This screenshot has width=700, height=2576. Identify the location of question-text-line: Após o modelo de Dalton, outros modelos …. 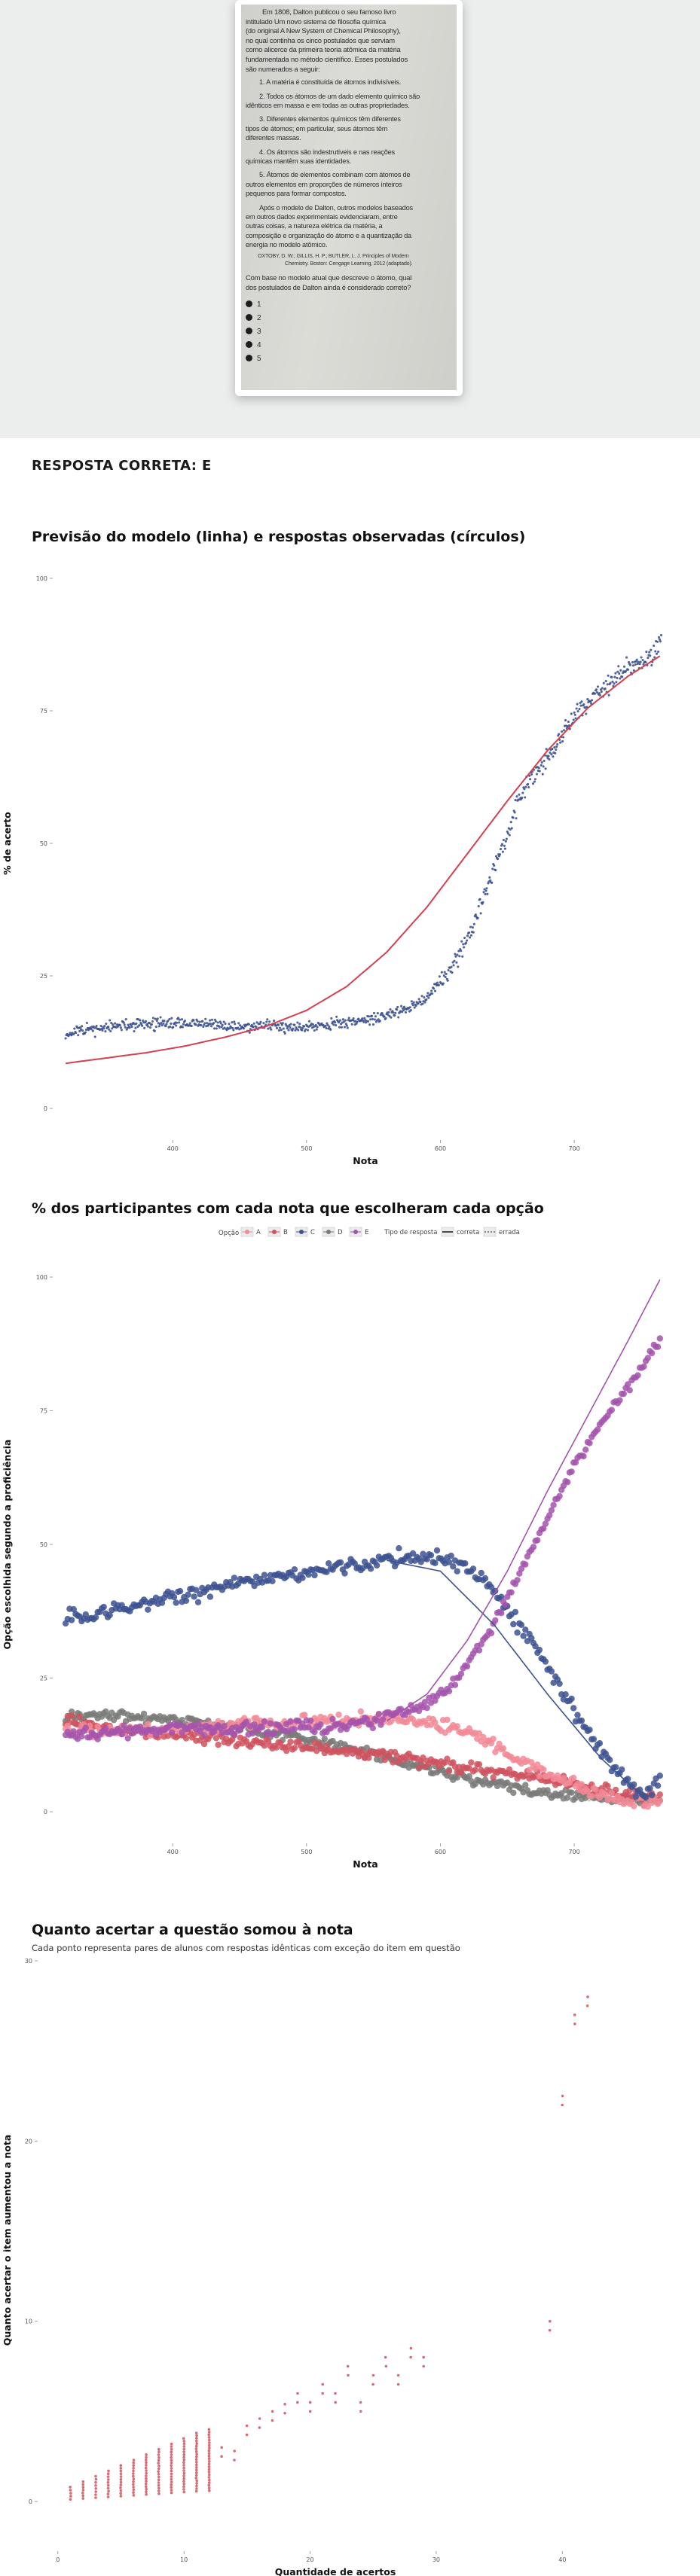
(336, 207).